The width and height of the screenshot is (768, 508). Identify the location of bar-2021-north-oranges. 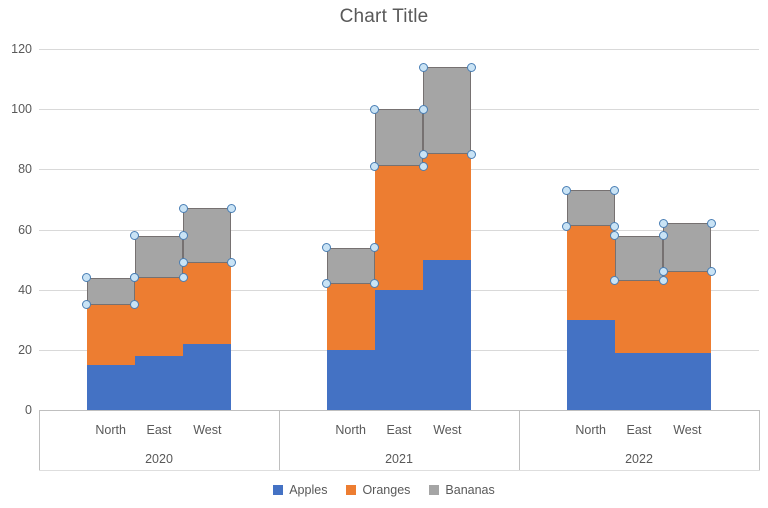
(350, 316).